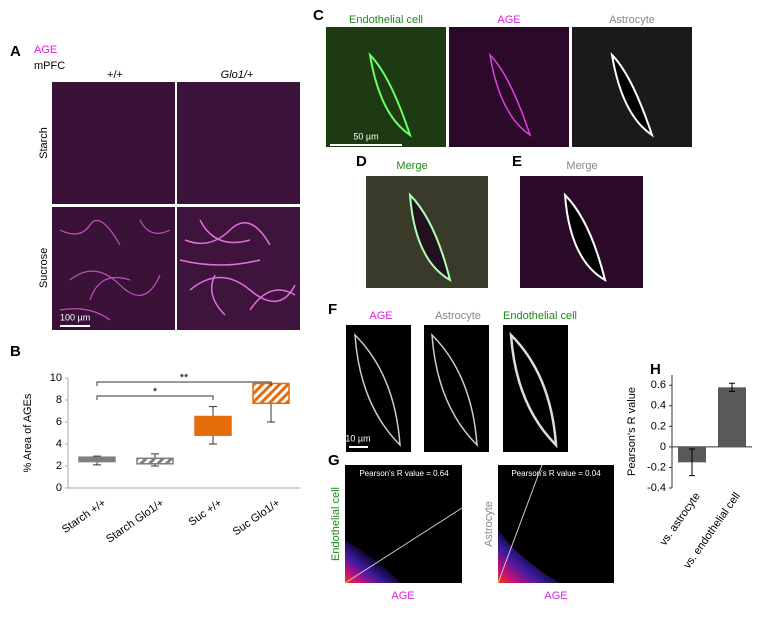  I want to click on panel-c: C Endothelial cell AGE Astrocyte 50 µm, so click(502, 77).